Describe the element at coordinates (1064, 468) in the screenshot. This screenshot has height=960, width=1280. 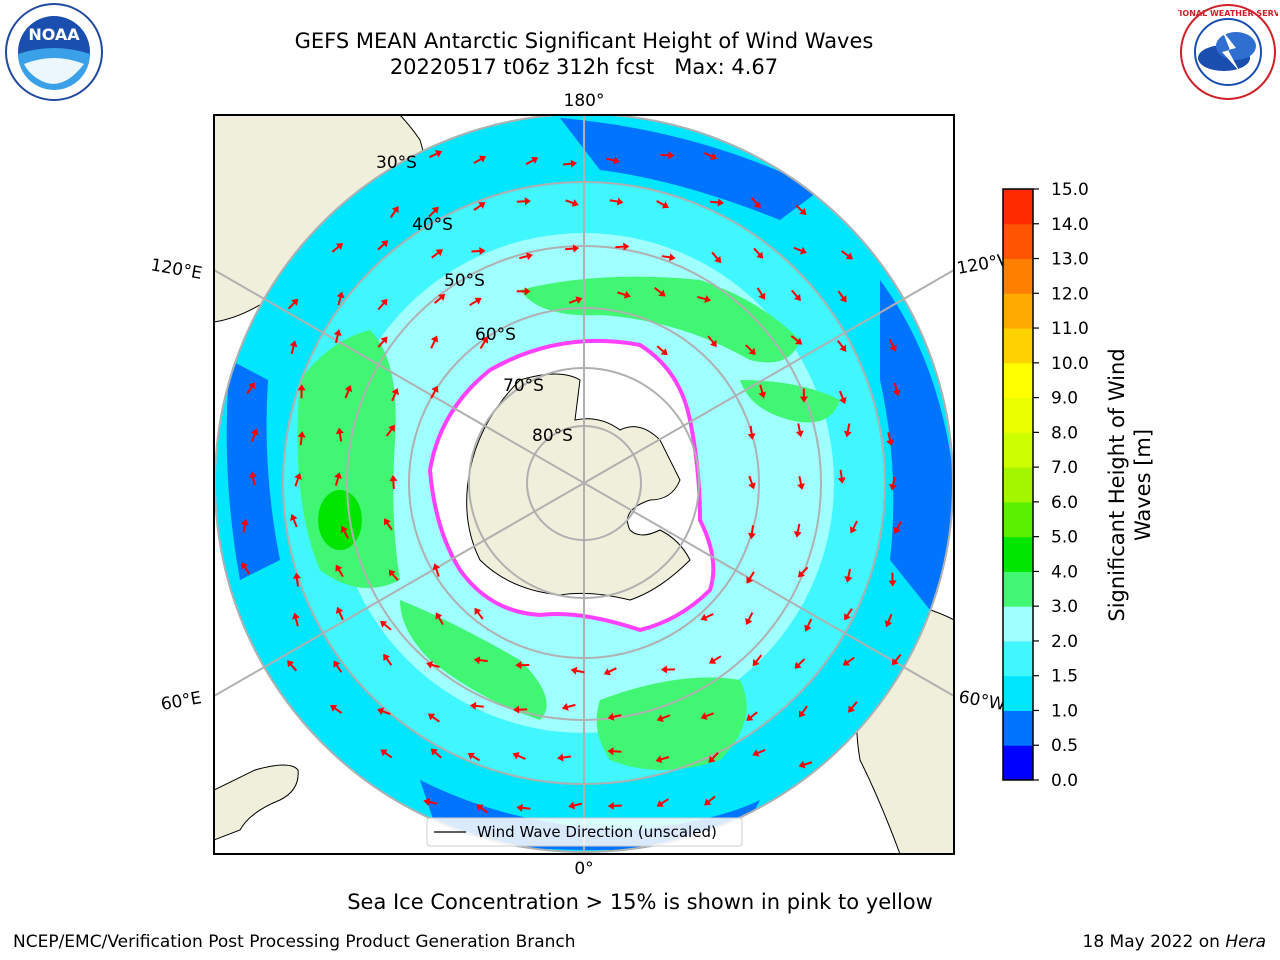
I see `colorbar-tick-label: 7.0` at that location.